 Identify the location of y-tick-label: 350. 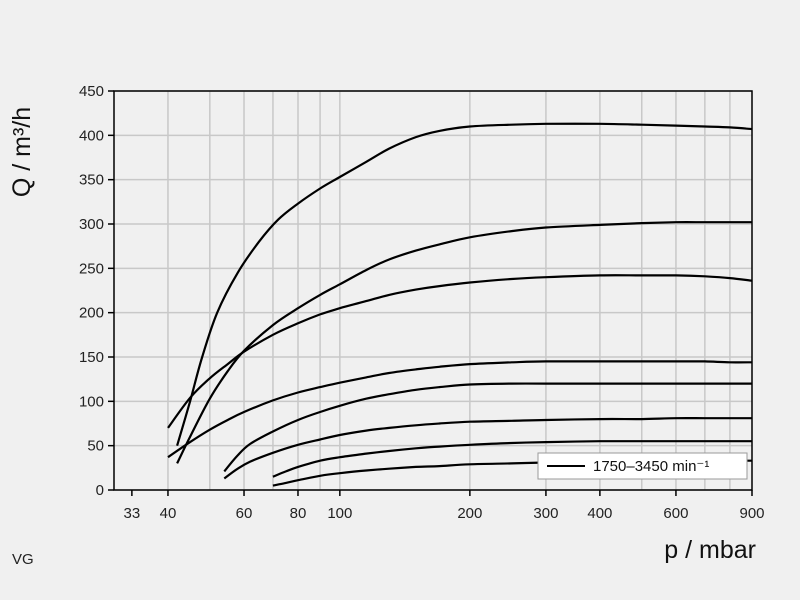
(91, 180).